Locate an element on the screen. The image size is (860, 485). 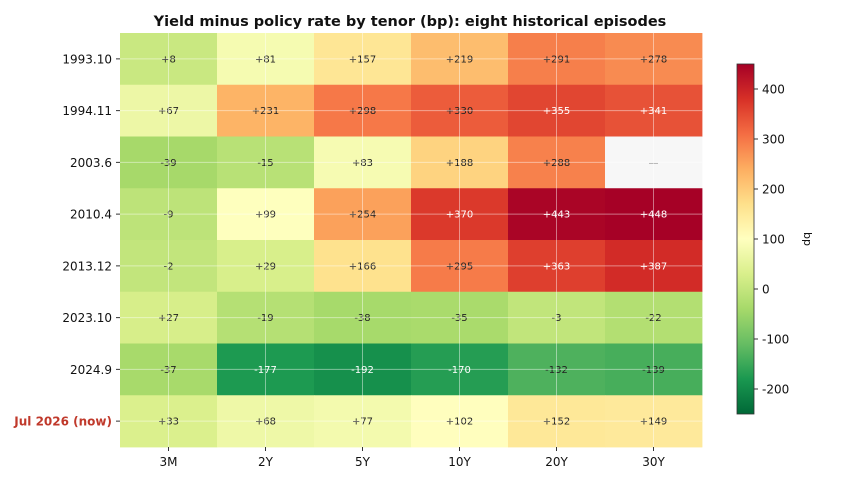
y-tick-label: 2010.4 is located at coordinates (91, 215).